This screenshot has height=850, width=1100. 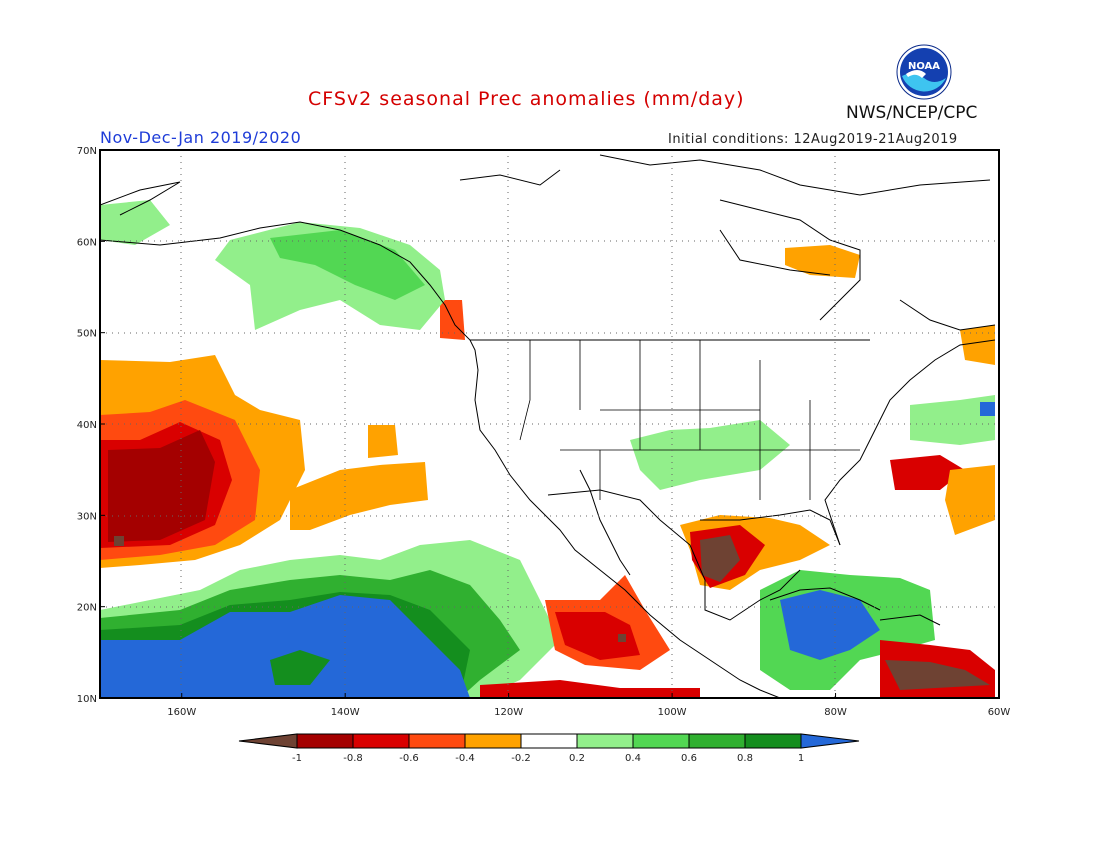 What do you see at coordinates (87, 242) in the screenshot?
I see `lat-label: 60N` at bounding box center [87, 242].